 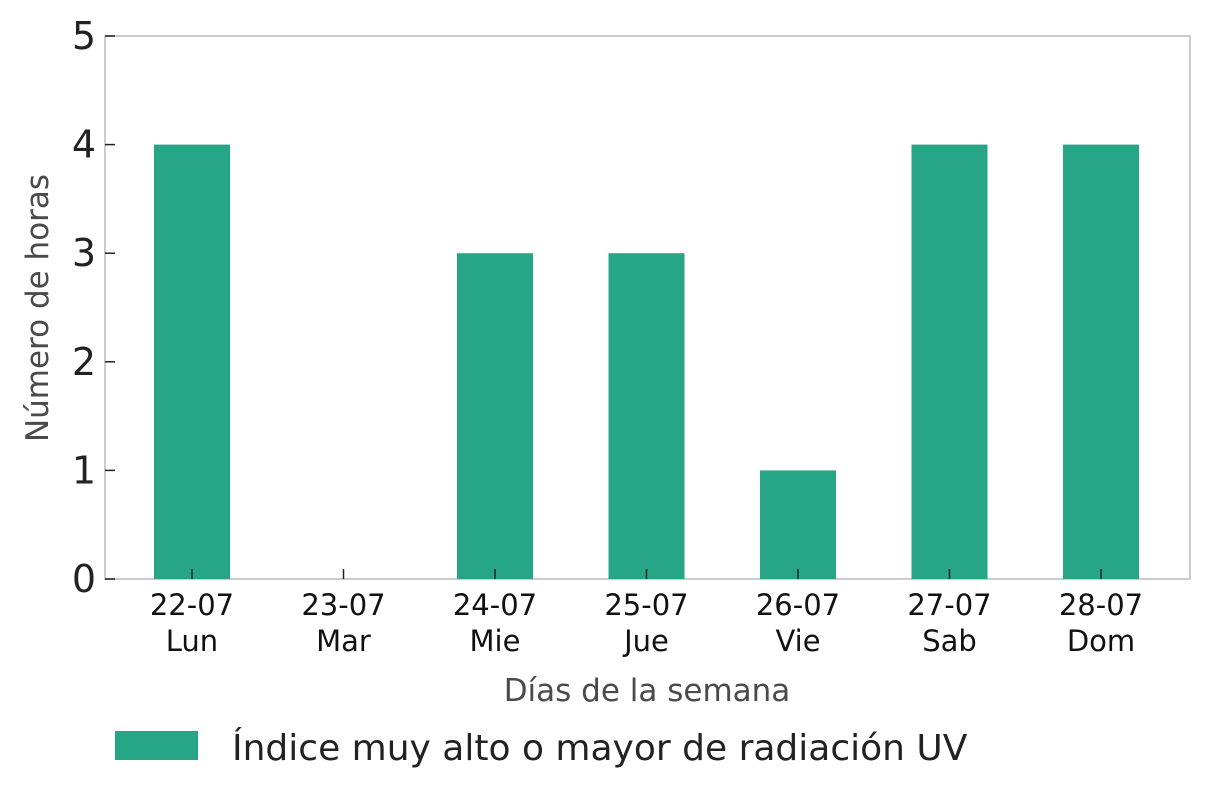 What do you see at coordinates (192, 641) in the screenshot?
I see `x-tick-label-day: Lun` at bounding box center [192, 641].